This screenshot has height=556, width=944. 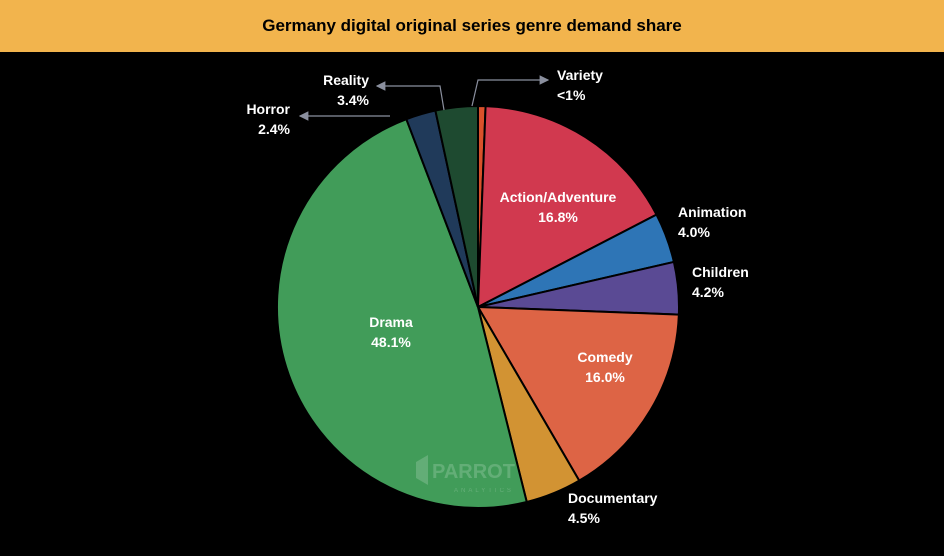 What do you see at coordinates (558, 217) in the screenshot?
I see `slice-value-action-adventure: 16.8%` at bounding box center [558, 217].